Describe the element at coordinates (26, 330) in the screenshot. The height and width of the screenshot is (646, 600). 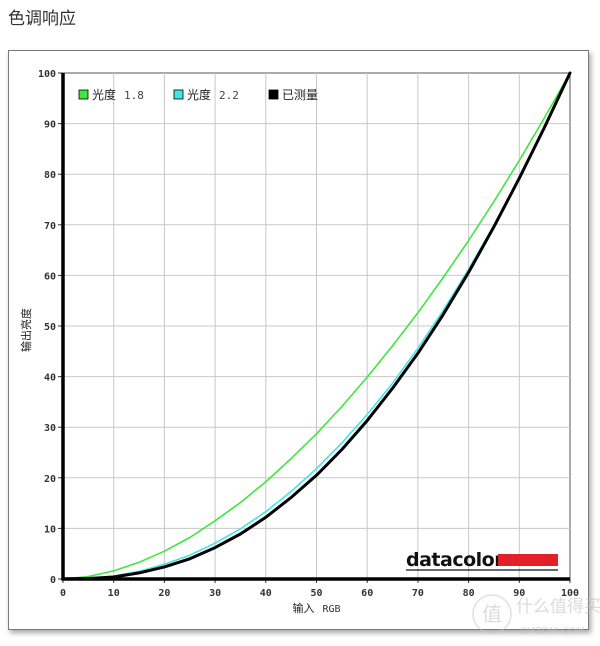
I see `y-axis-label: 输出亮度` at that location.